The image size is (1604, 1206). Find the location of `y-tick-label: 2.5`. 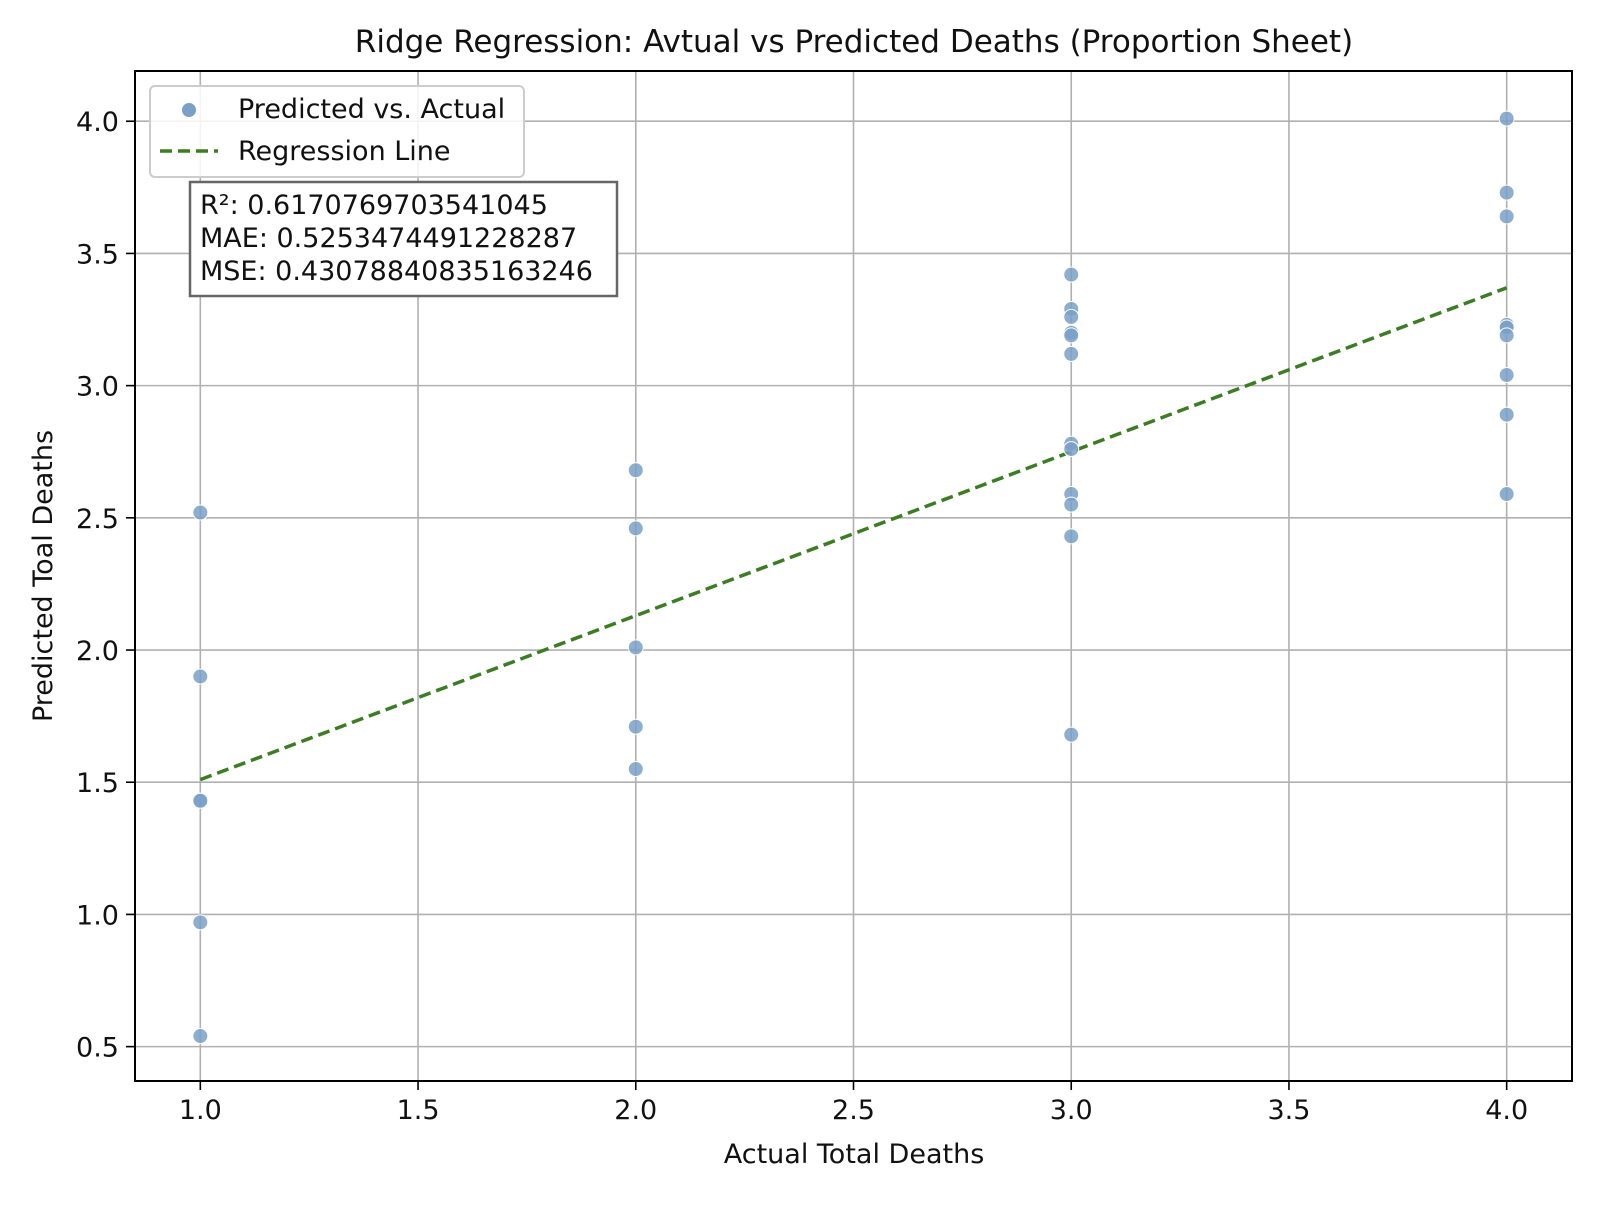

y-tick-label: 2.5 is located at coordinates (97, 519).